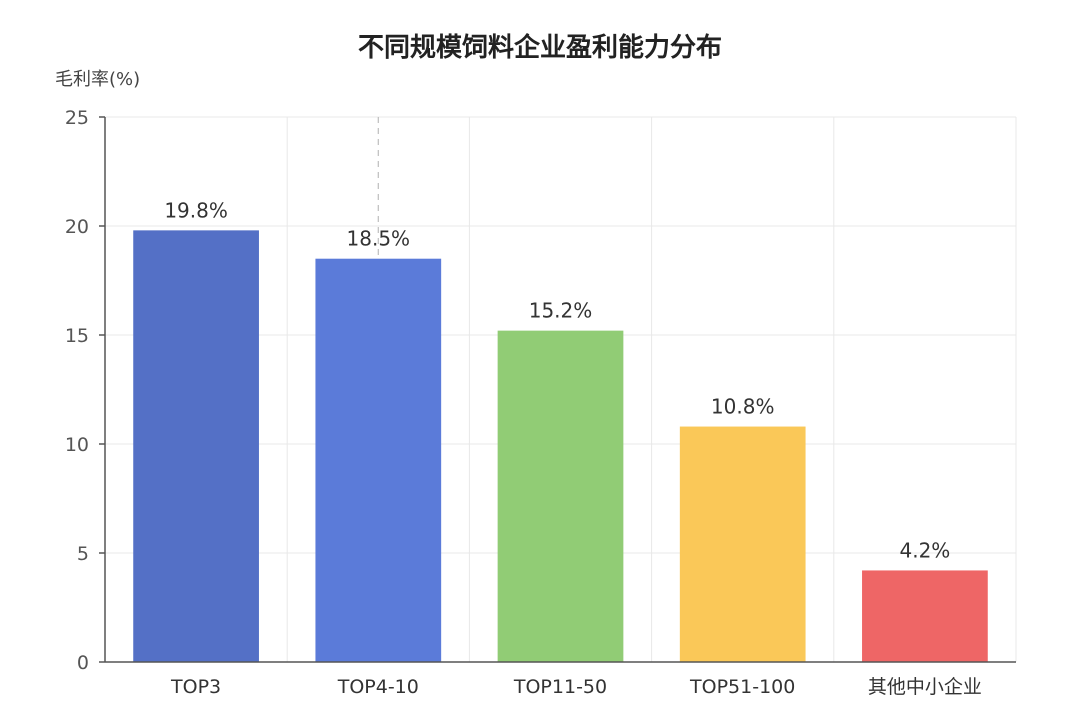 The height and width of the screenshot is (720, 1080). What do you see at coordinates (743, 407) in the screenshot?
I see `data-label: 10.8%` at bounding box center [743, 407].